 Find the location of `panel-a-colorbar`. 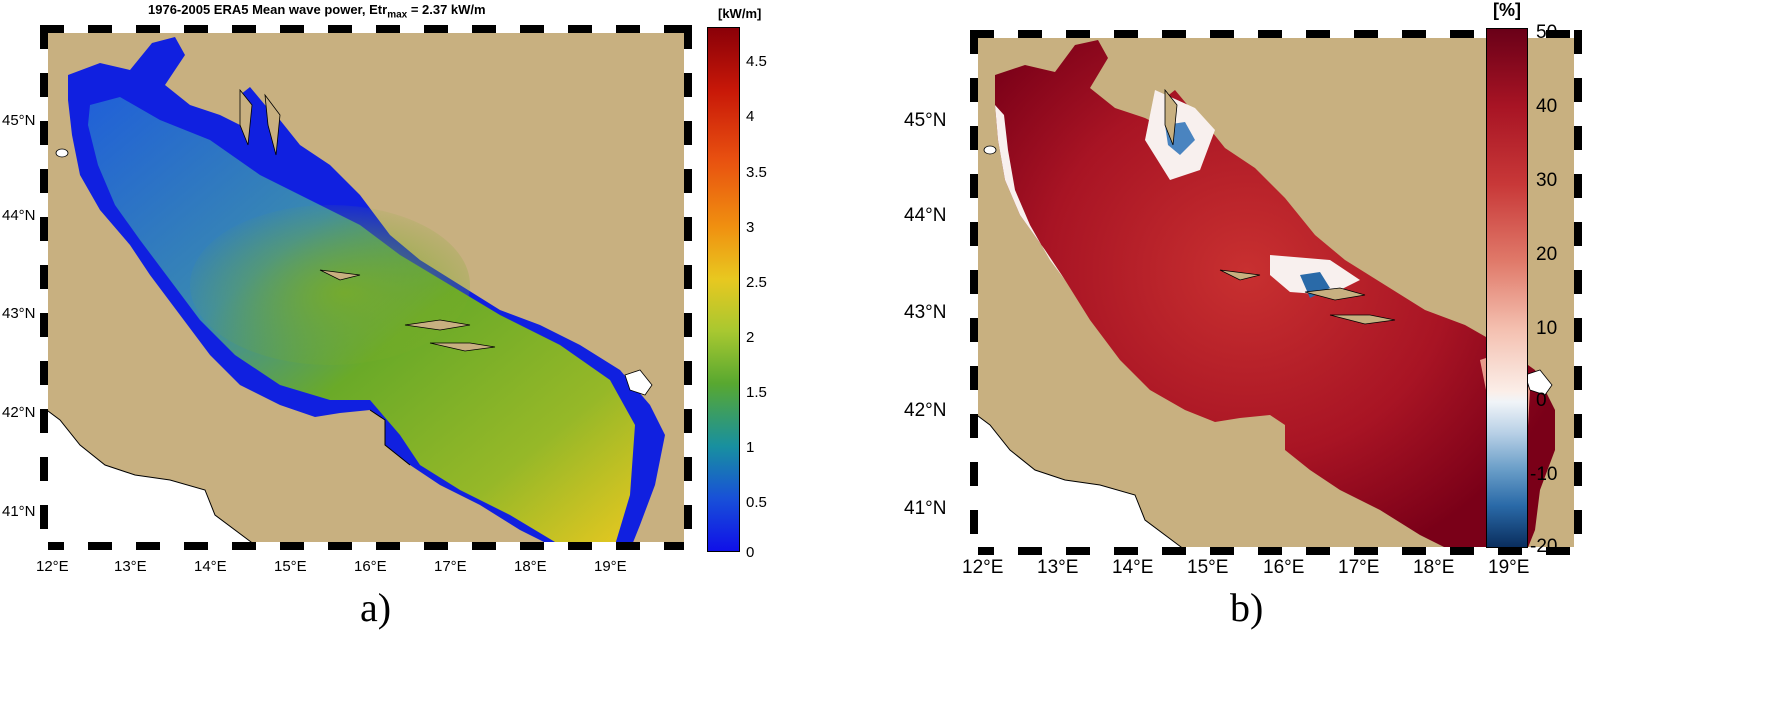

panel-a-colorbar is located at coordinates (723, 289).